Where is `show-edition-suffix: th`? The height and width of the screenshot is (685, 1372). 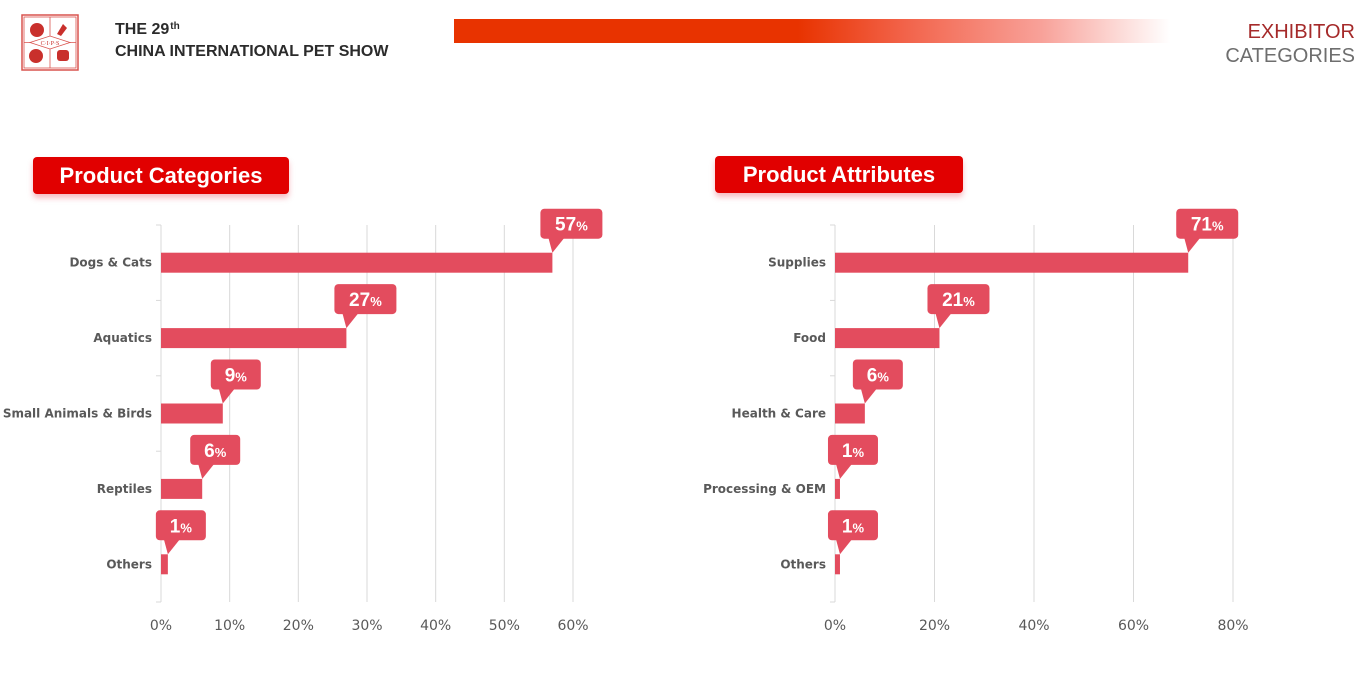
show-edition-suffix: th is located at coordinates (175, 26).